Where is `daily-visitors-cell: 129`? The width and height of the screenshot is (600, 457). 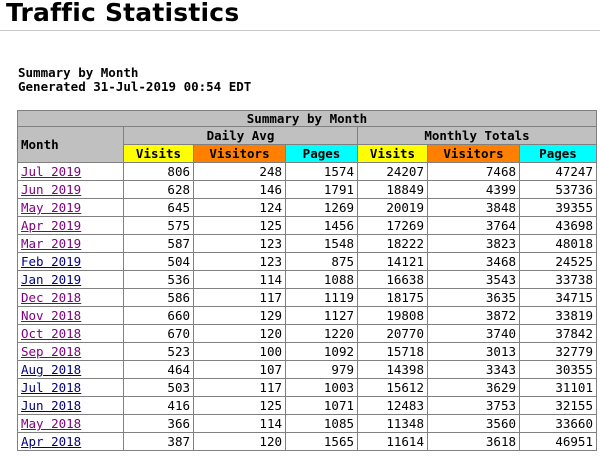
daily-visitors-cell: 129 is located at coordinates (239, 315).